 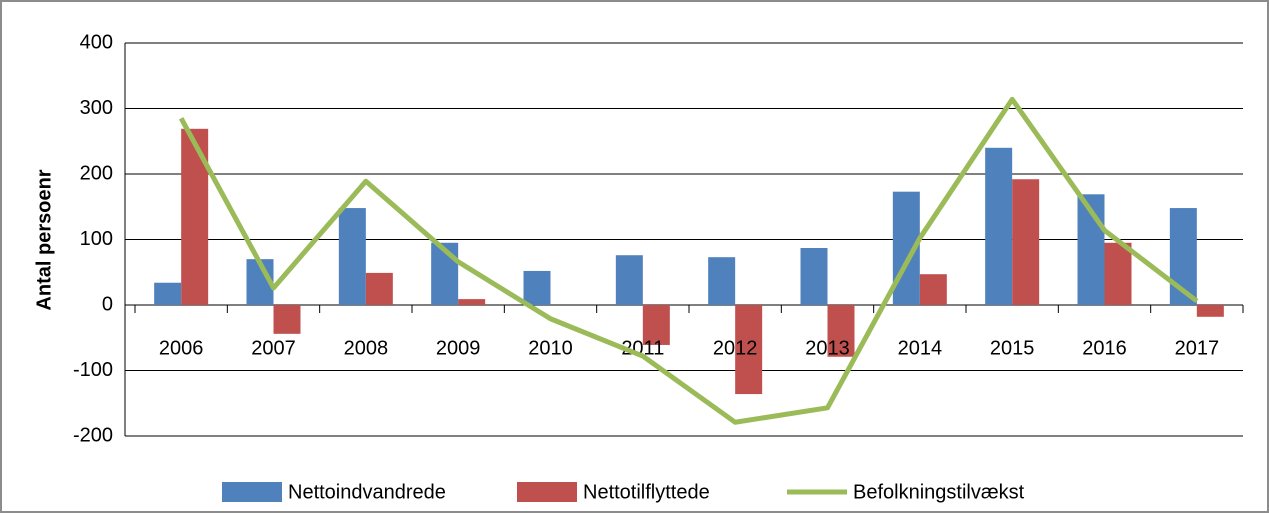 What do you see at coordinates (93, 370) in the screenshot?
I see `y-tick-label: -100` at bounding box center [93, 370].